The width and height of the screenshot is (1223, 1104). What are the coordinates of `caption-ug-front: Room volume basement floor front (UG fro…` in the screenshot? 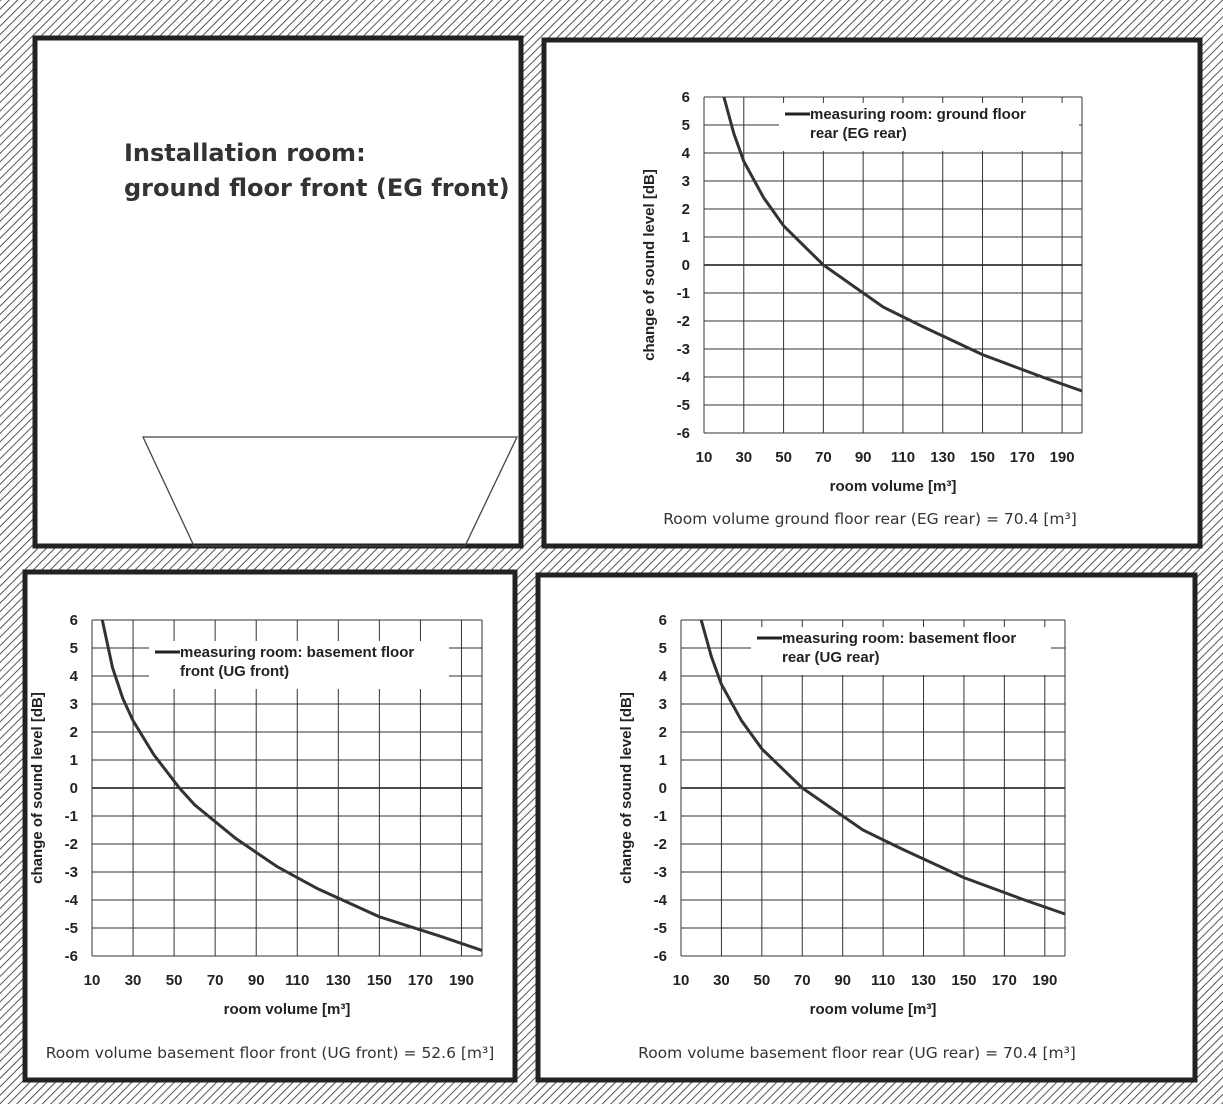 It's located at (270, 1053).